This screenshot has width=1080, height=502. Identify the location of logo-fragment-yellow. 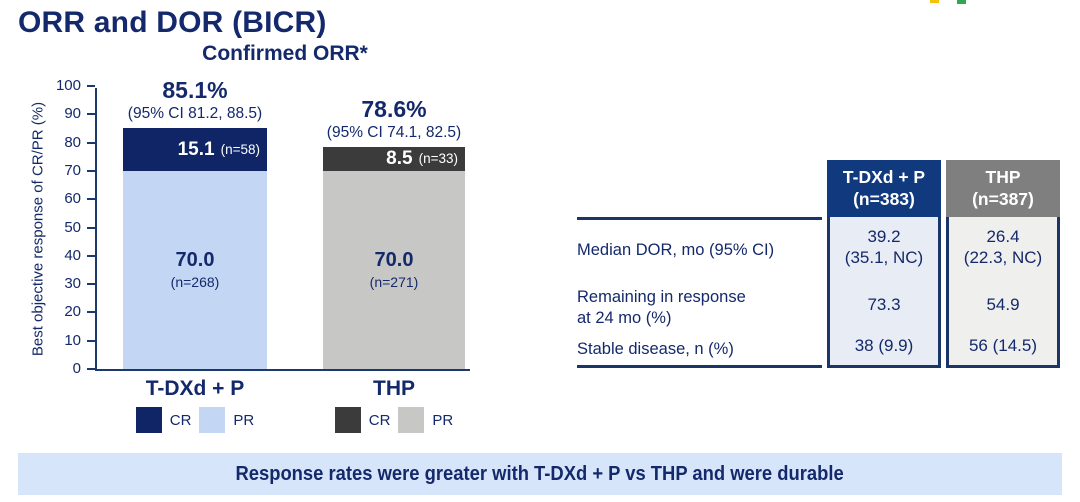
(934, 1).